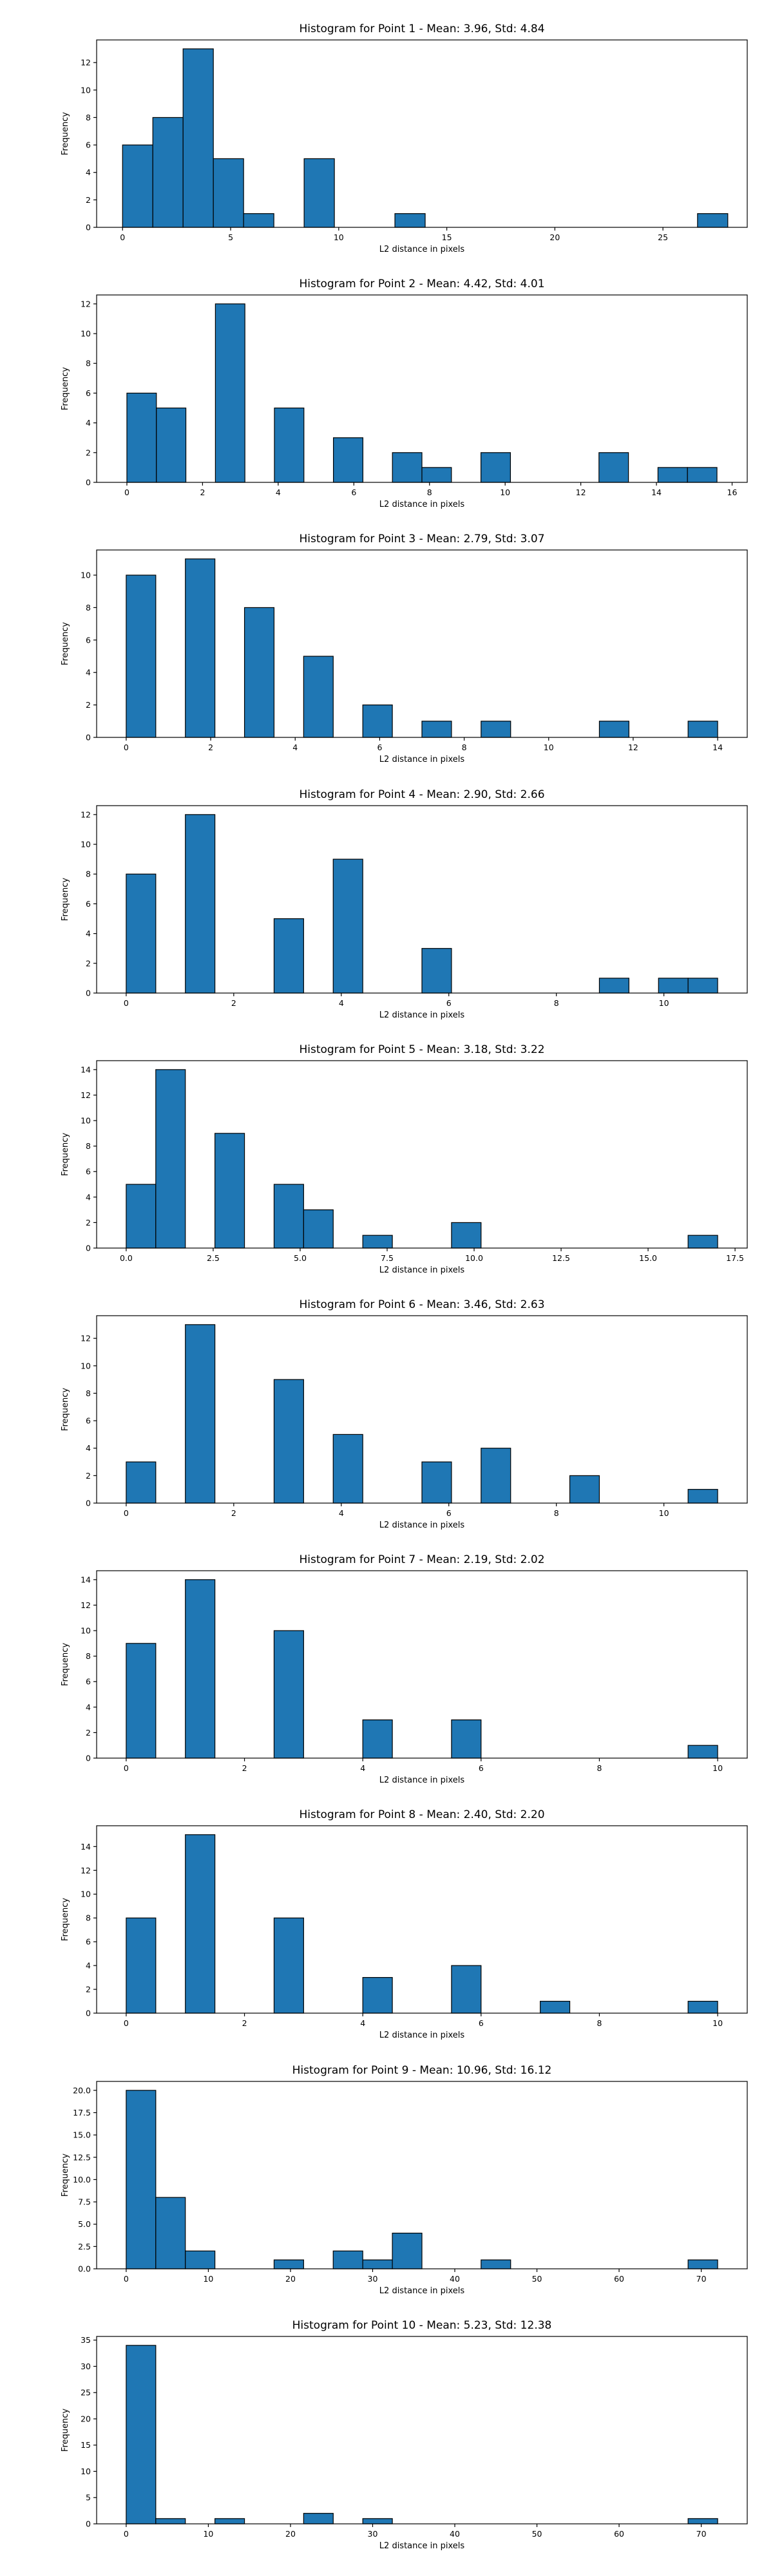  What do you see at coordinates (455, 2279) in the screenshot?
I see `x-tick-label: 40` at bounding box center [455, 2279].